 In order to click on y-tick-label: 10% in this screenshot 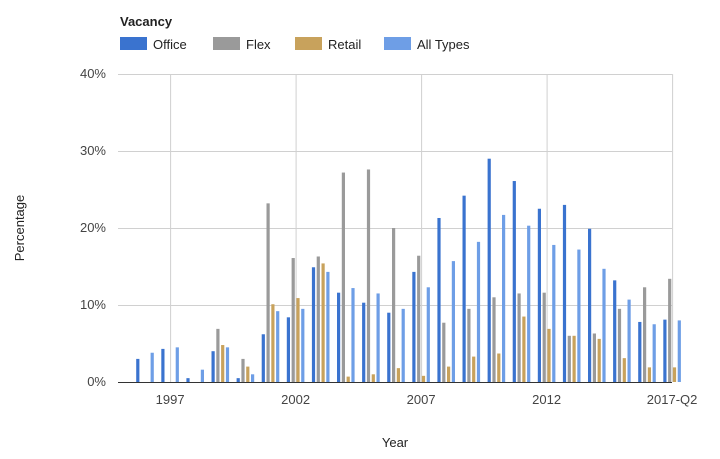, I will do `click(93, 304)`.